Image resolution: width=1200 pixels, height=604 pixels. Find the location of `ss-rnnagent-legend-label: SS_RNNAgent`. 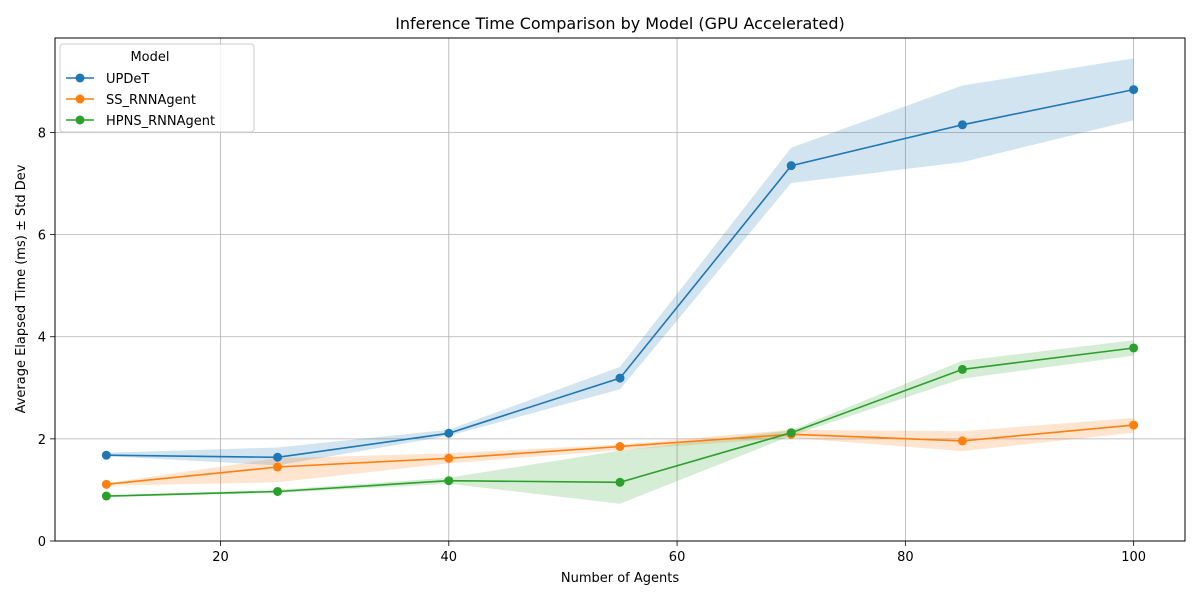

ss-rnnagent-legend-label: SS_RNNAgent is located at coordinates (151, 100).